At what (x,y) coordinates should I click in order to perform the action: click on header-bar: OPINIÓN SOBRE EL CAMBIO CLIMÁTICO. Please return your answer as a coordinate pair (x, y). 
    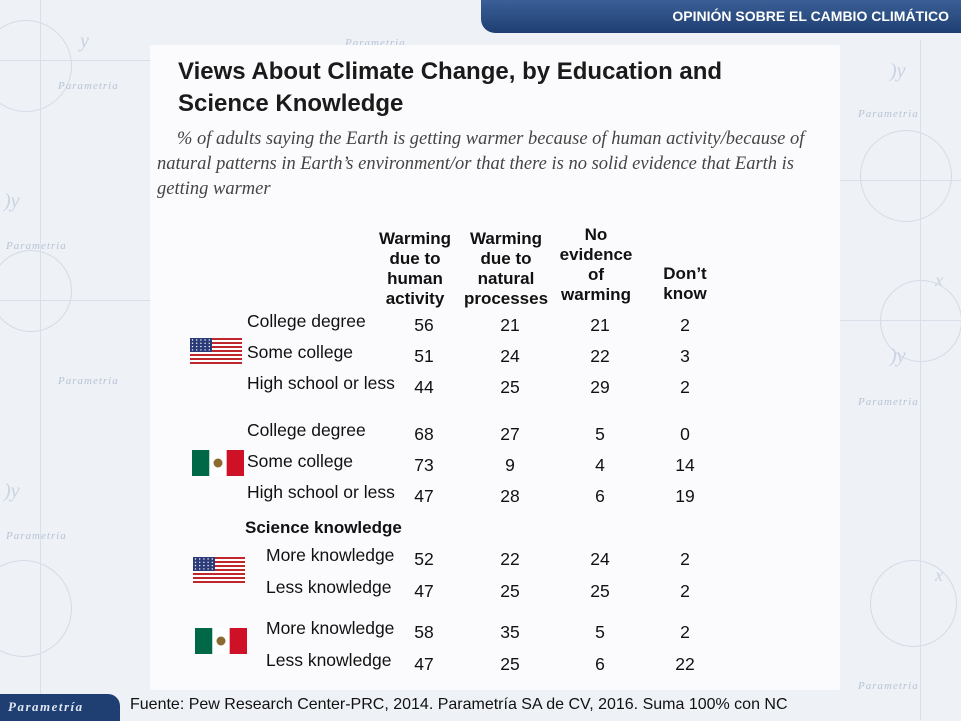
    Looking at the image, I should click on (721, 16).